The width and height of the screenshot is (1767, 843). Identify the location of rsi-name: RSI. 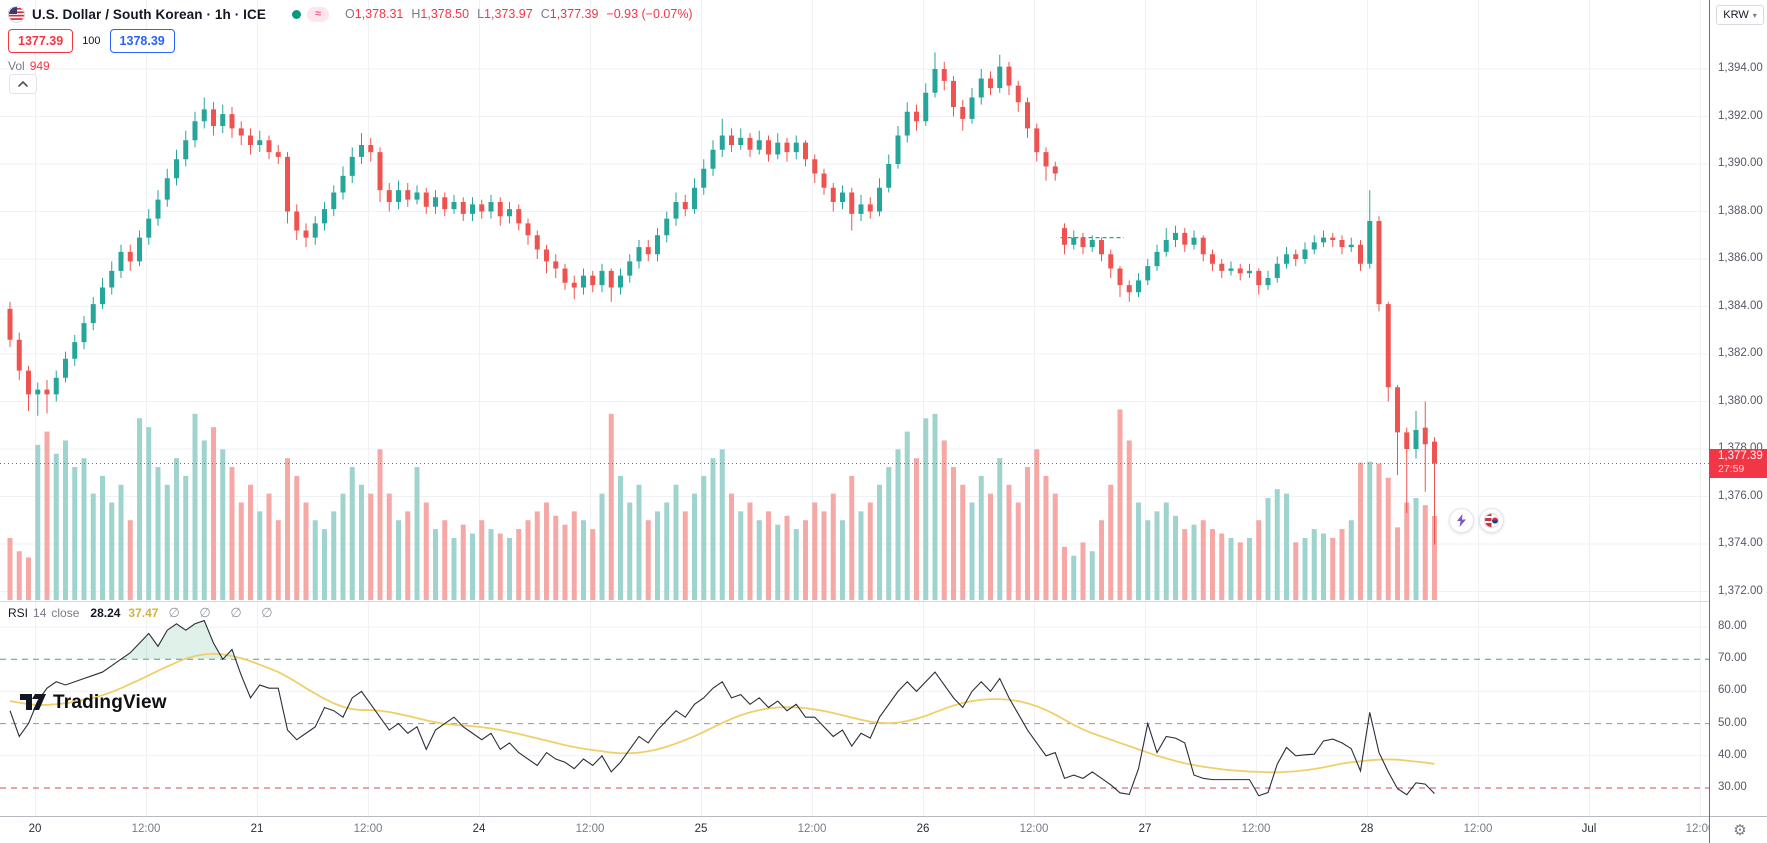
(18, 613).